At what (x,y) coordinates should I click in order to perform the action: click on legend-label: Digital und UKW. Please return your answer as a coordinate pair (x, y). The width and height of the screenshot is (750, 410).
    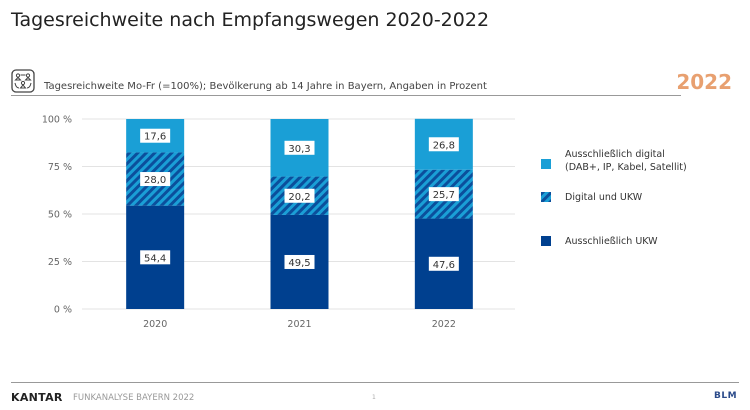
    Looking at the image, I should click on (604, 197).